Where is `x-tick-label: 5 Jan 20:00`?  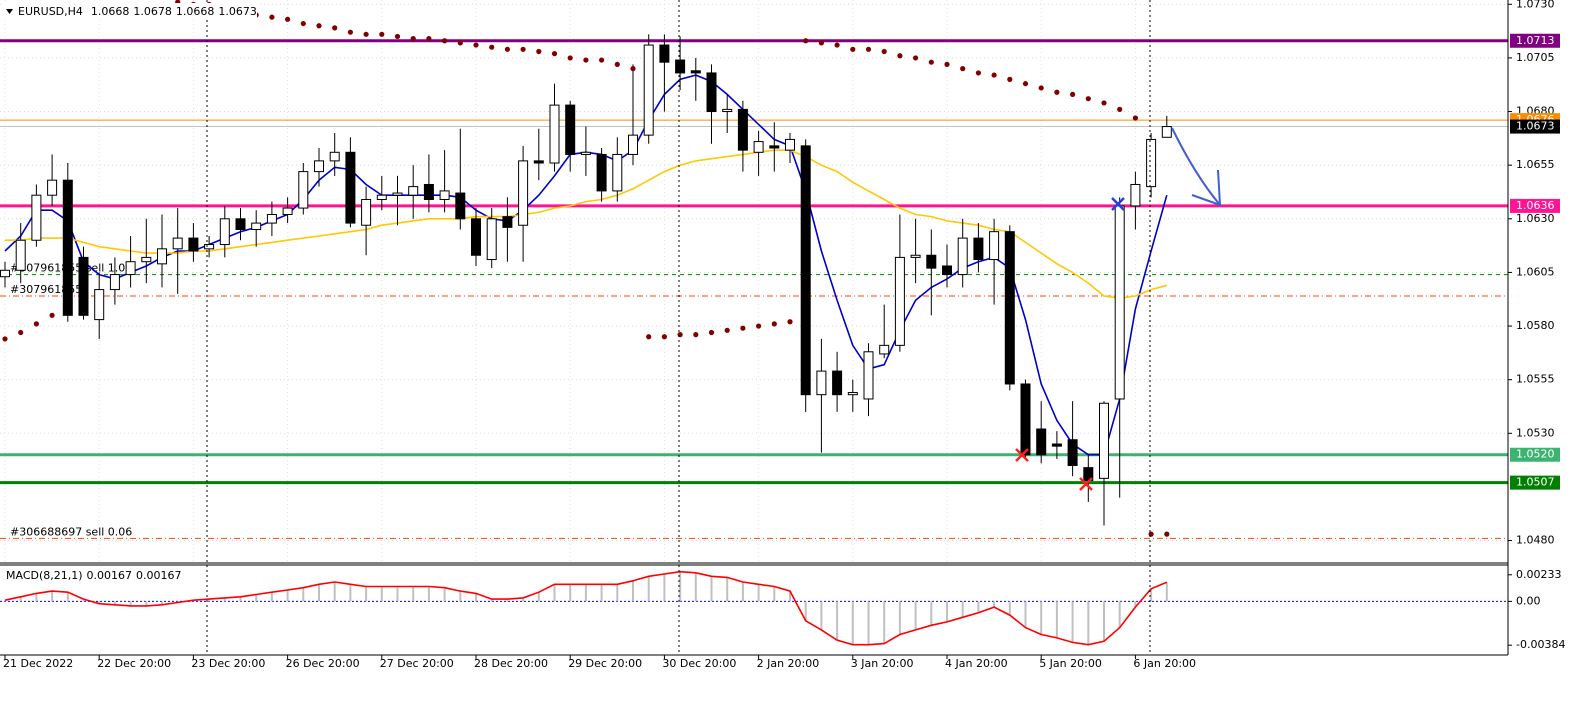
x-tick-label: 5 Jan 20:00 is located at coordinates (1070, 663).